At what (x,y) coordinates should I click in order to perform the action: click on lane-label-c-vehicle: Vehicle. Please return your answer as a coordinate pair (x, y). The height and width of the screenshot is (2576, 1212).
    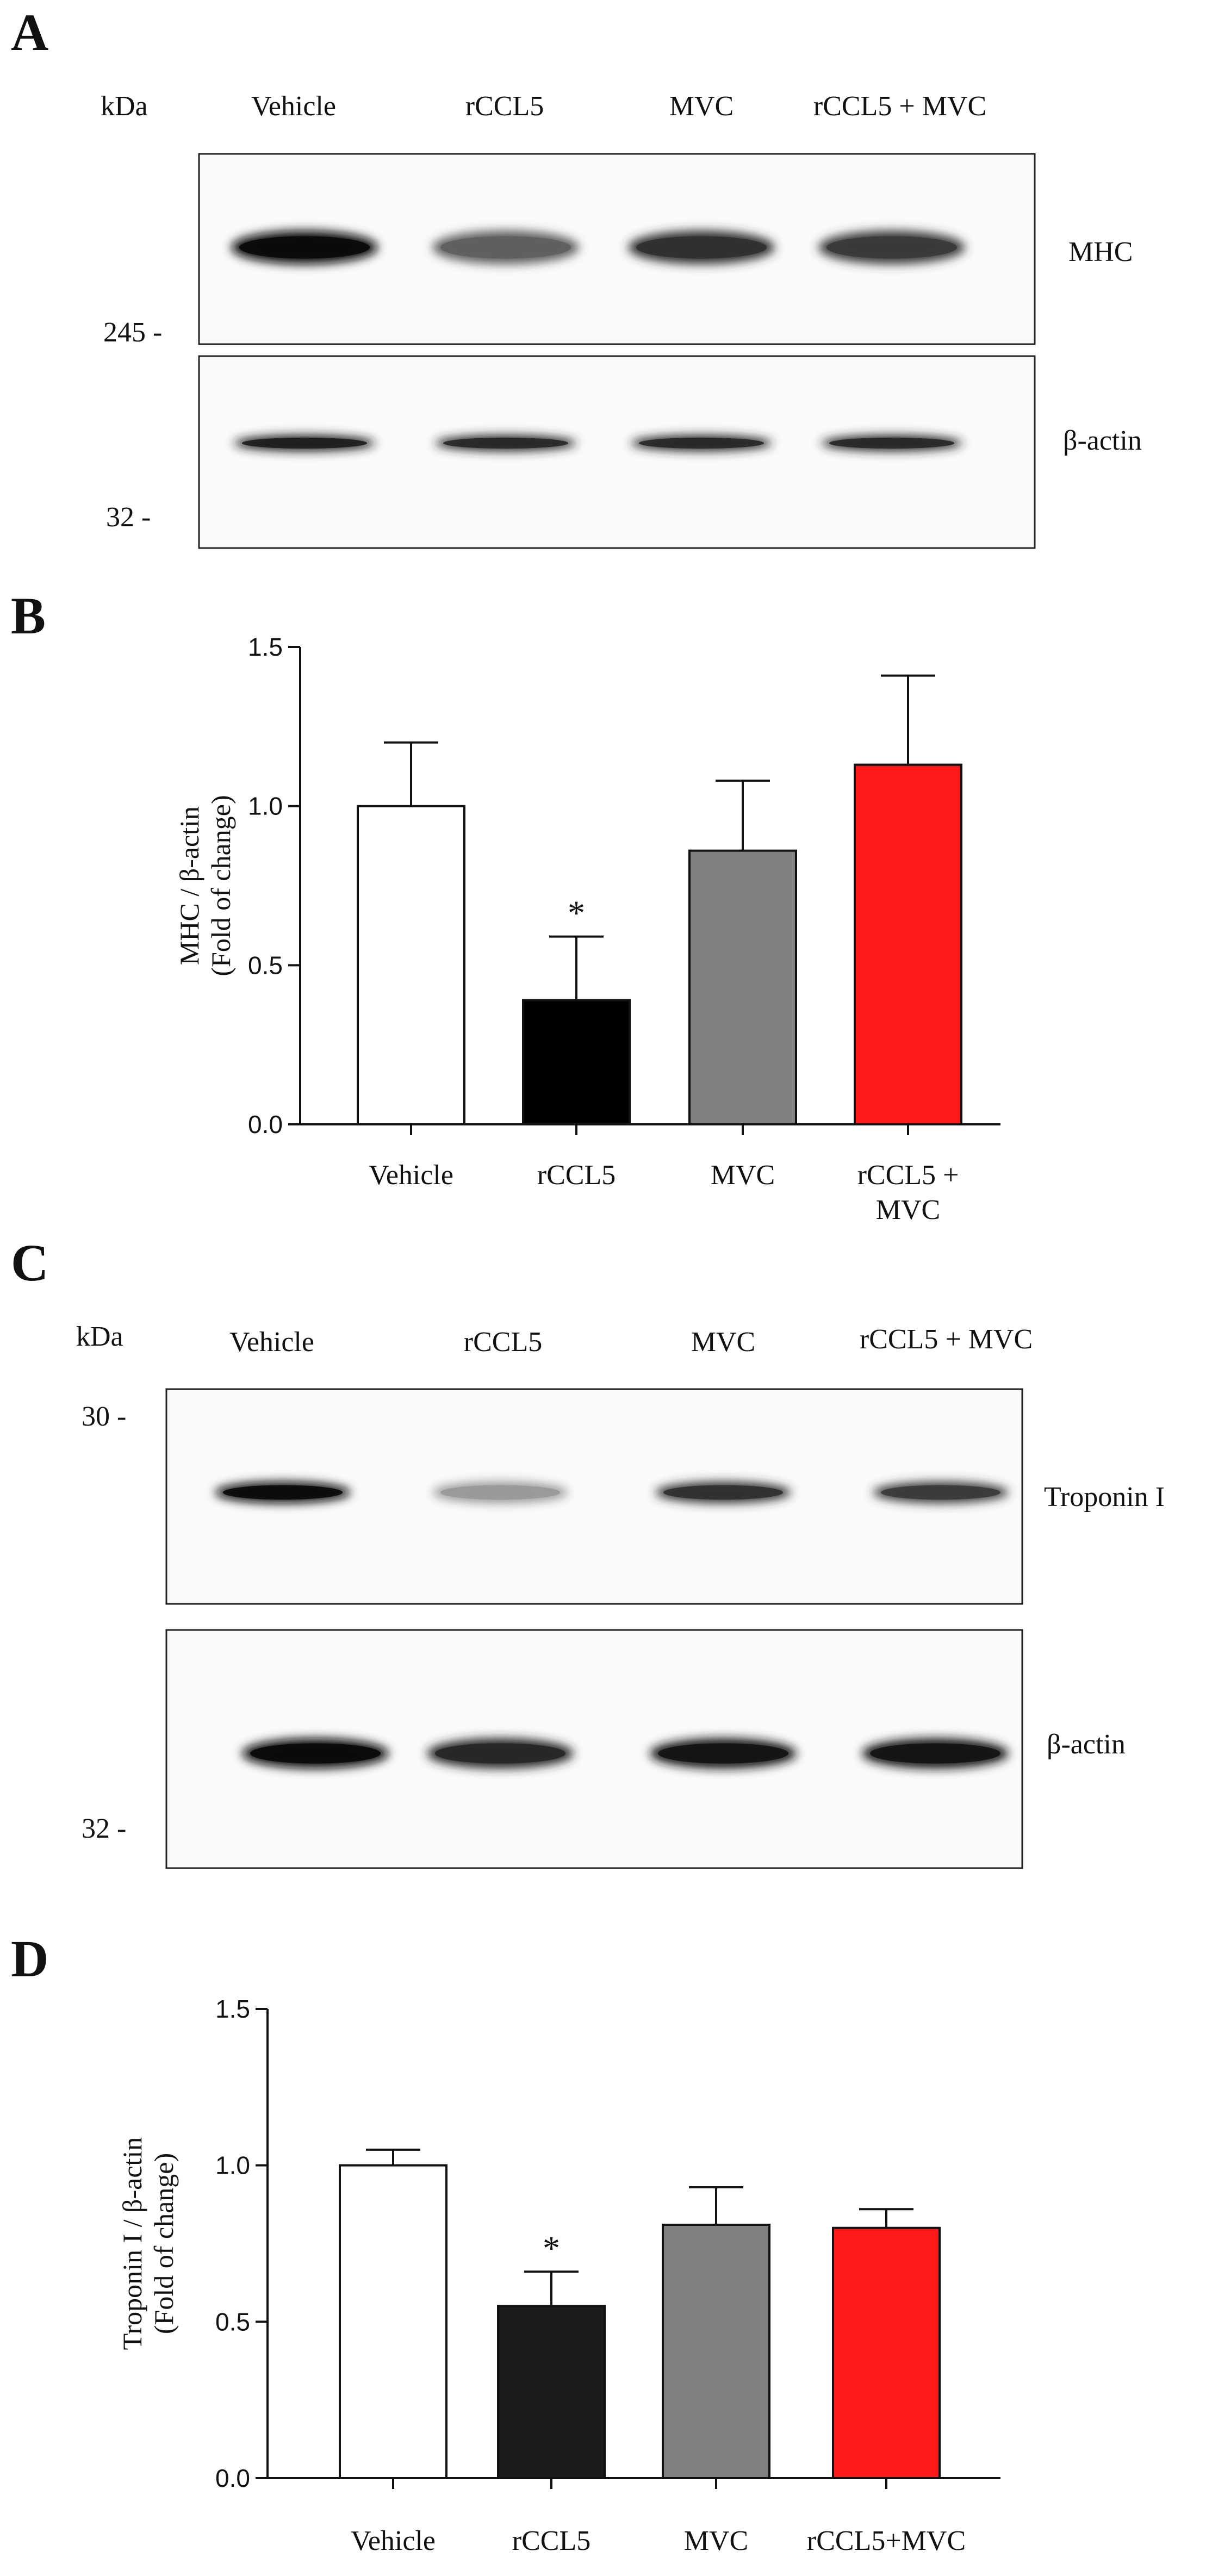
    Looking at the image, I should click on (272, 1342).